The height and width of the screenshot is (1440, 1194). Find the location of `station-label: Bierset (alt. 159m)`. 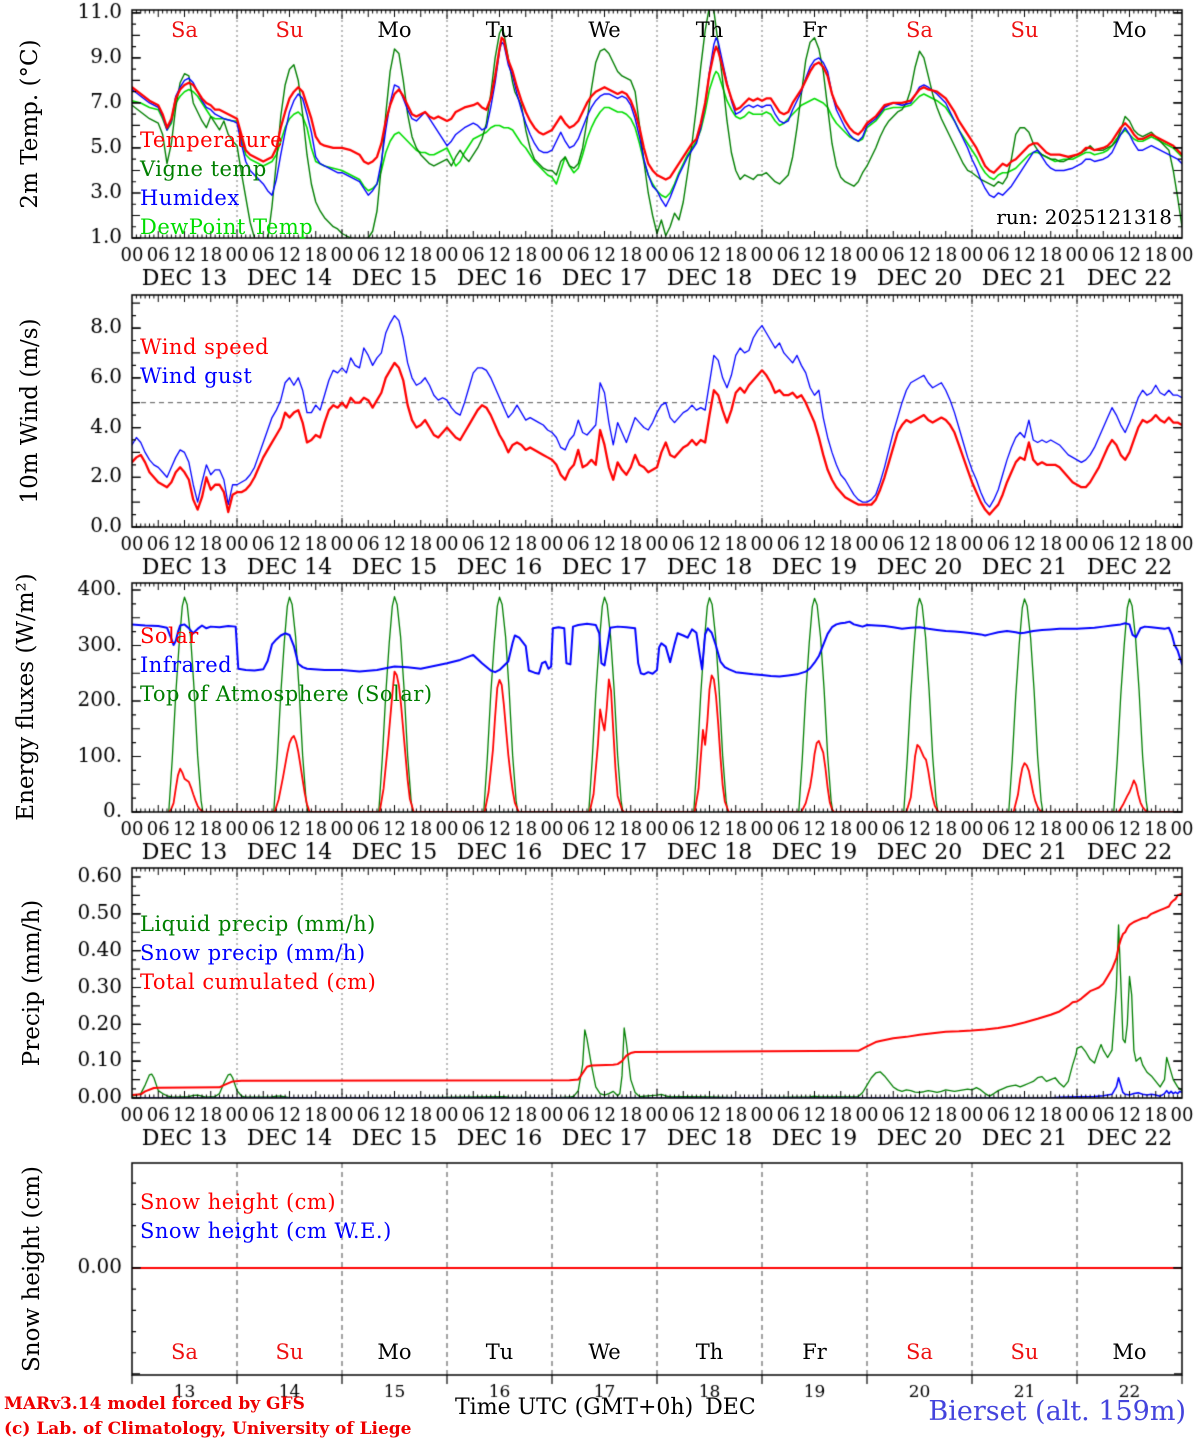

station-label: Bierset (alt. 159m) is located at coordinates (1057, 1411).